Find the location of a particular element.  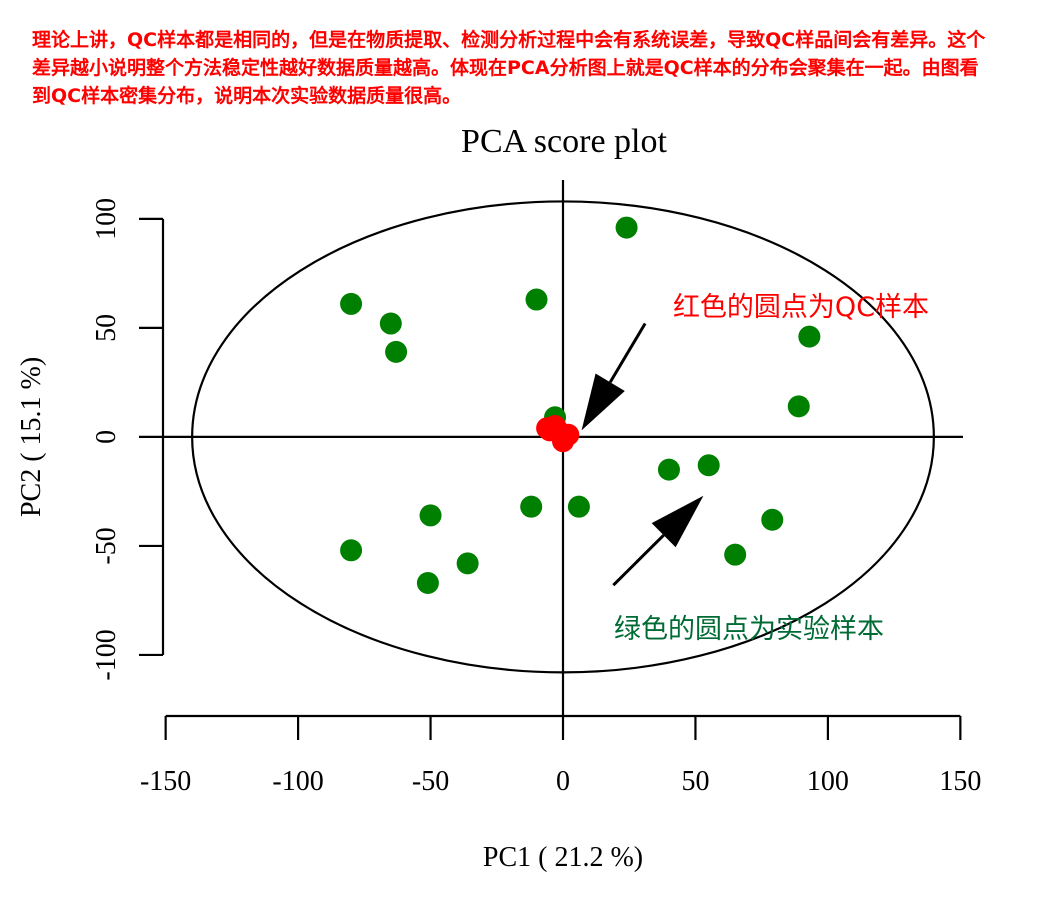

x-tick-label: 100 is located at coordinates (828, 781).